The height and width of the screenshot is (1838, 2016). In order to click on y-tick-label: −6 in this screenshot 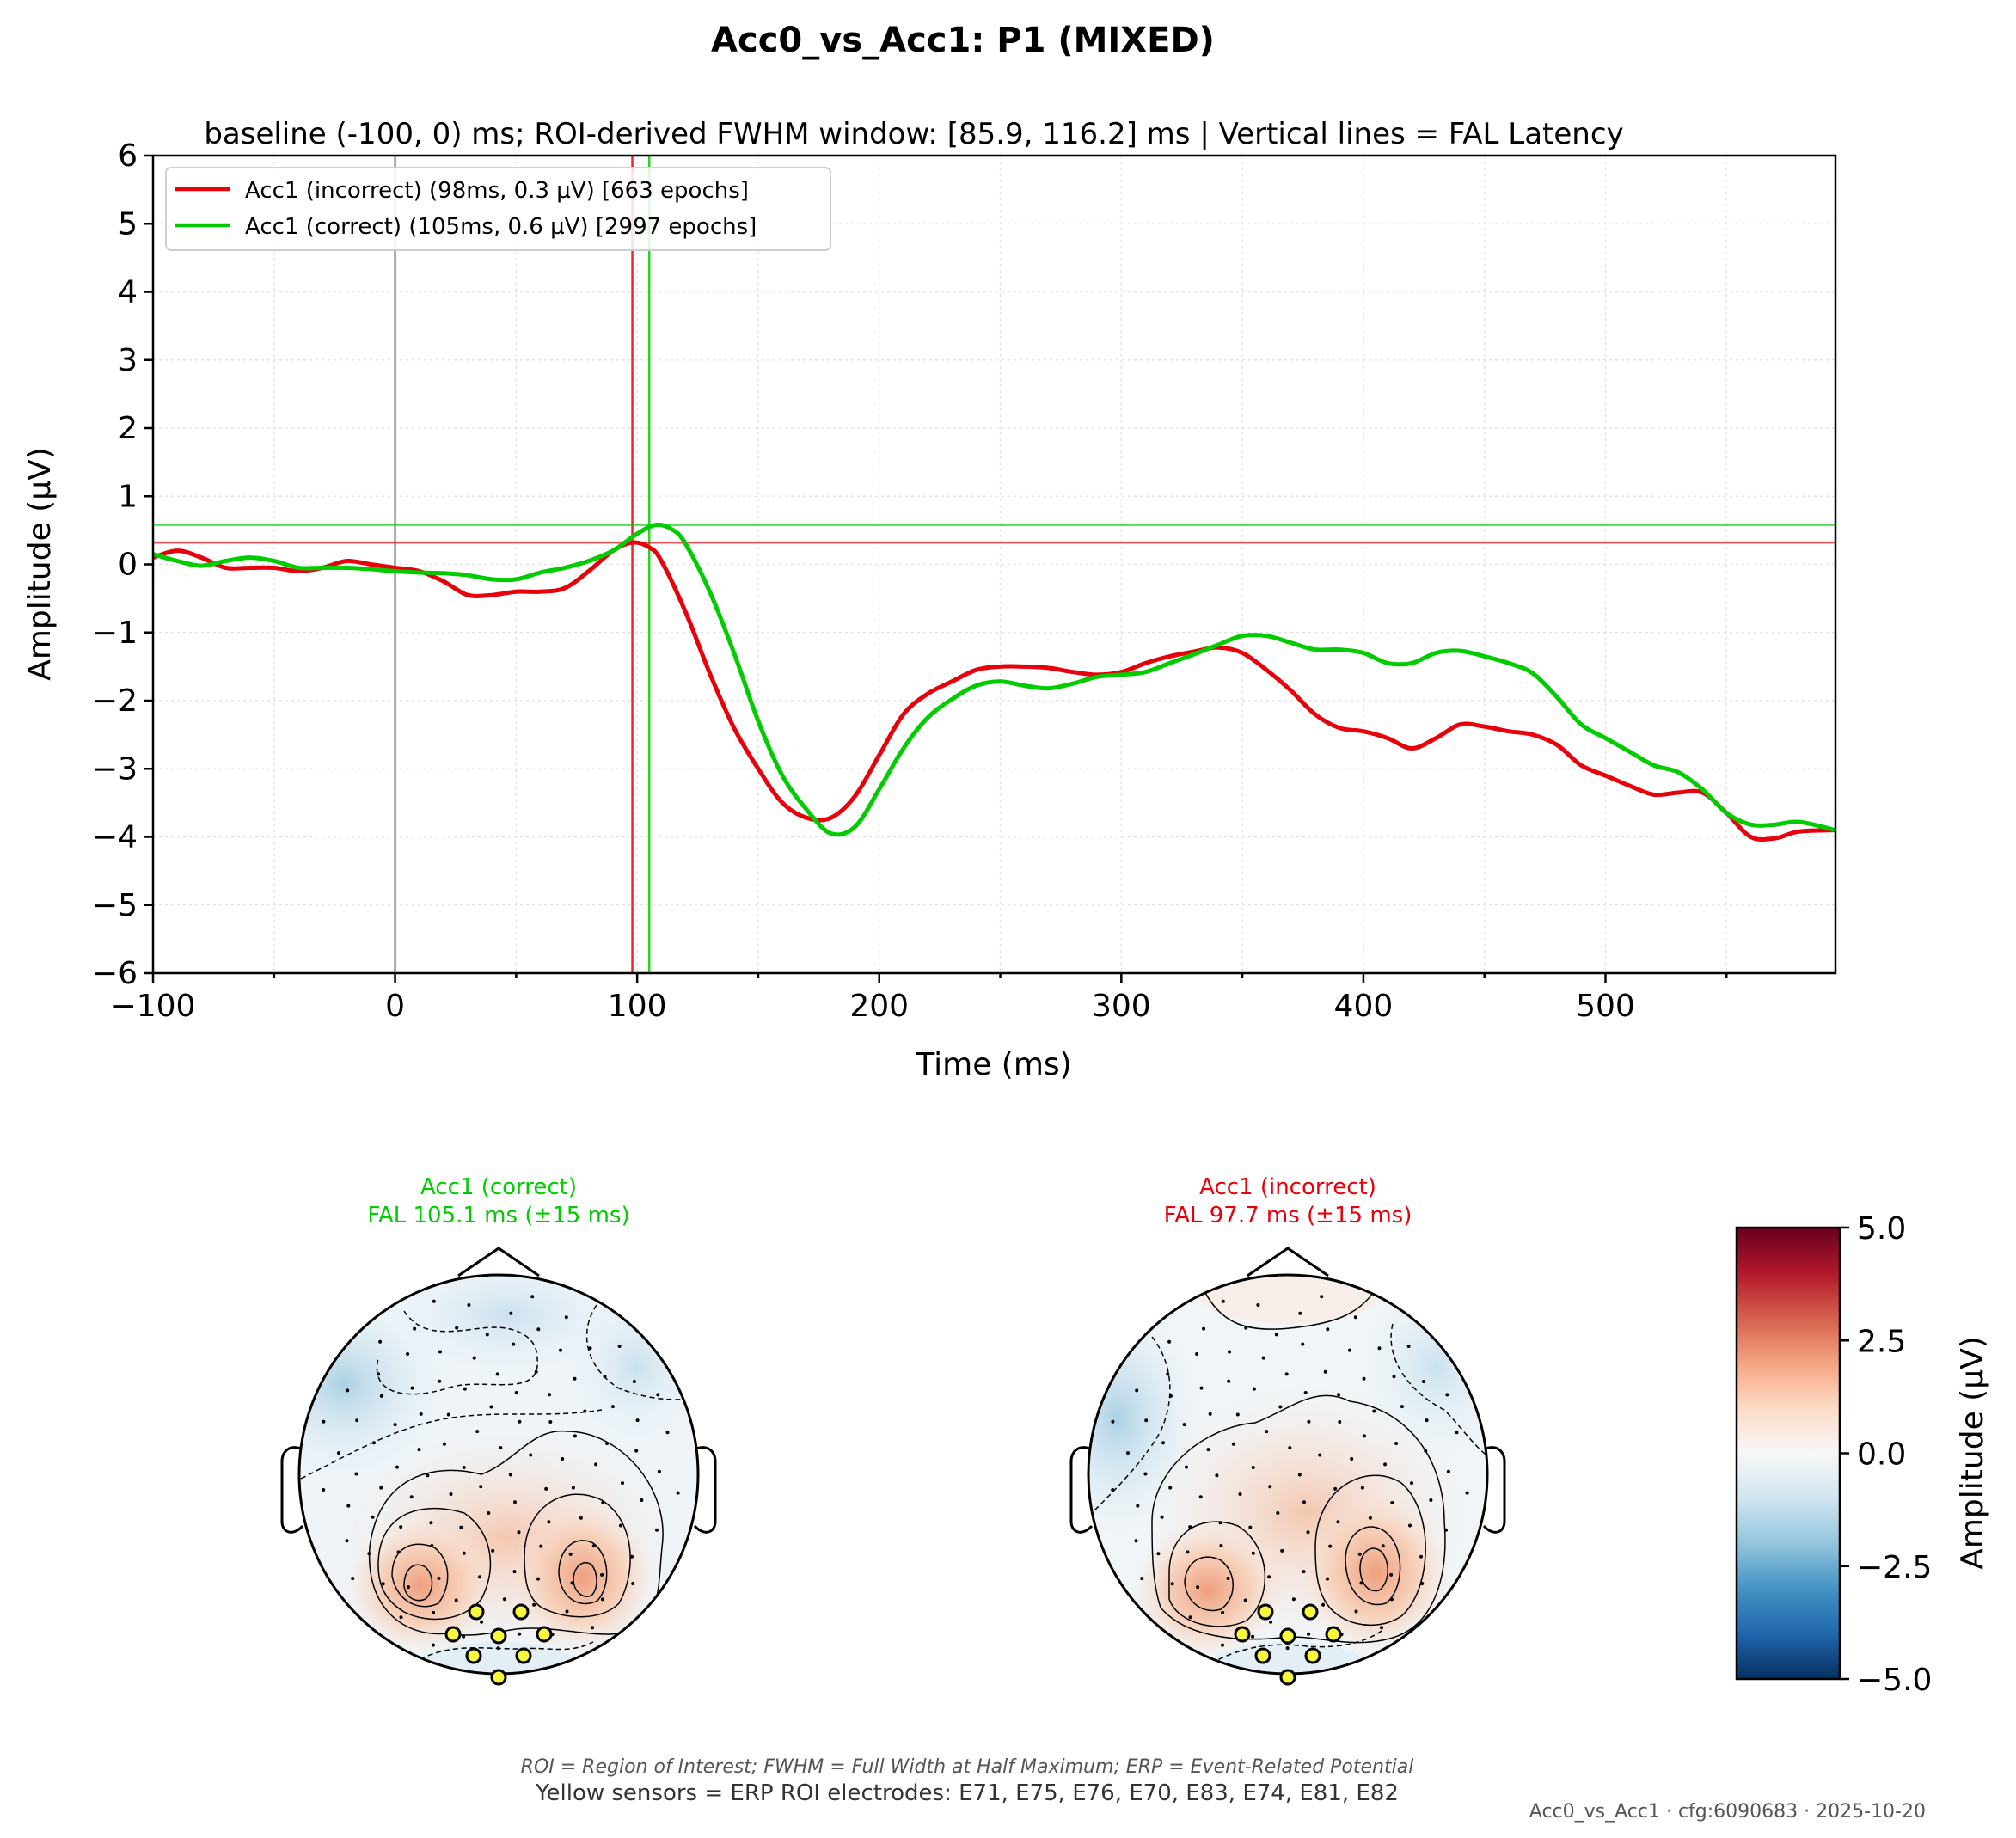, I will do `click(115, 973)`.